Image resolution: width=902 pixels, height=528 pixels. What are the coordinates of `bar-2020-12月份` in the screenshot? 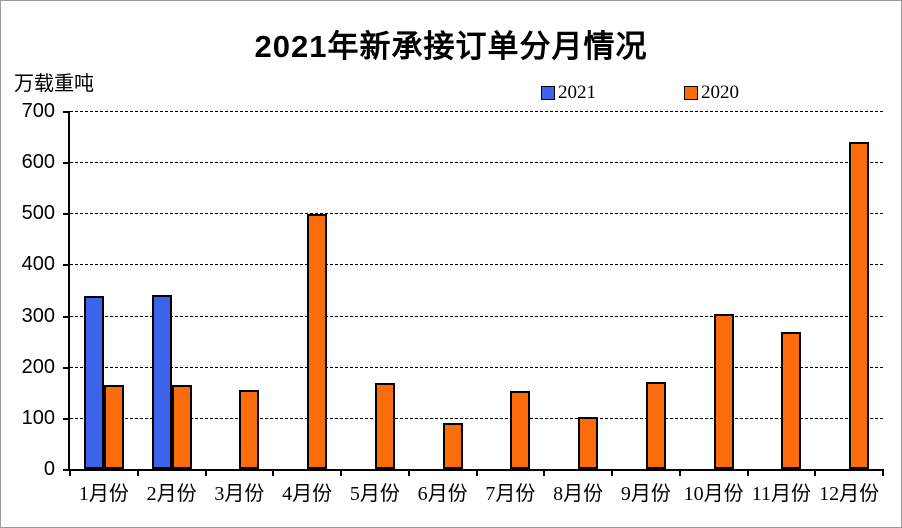 It's located at (859, 305).